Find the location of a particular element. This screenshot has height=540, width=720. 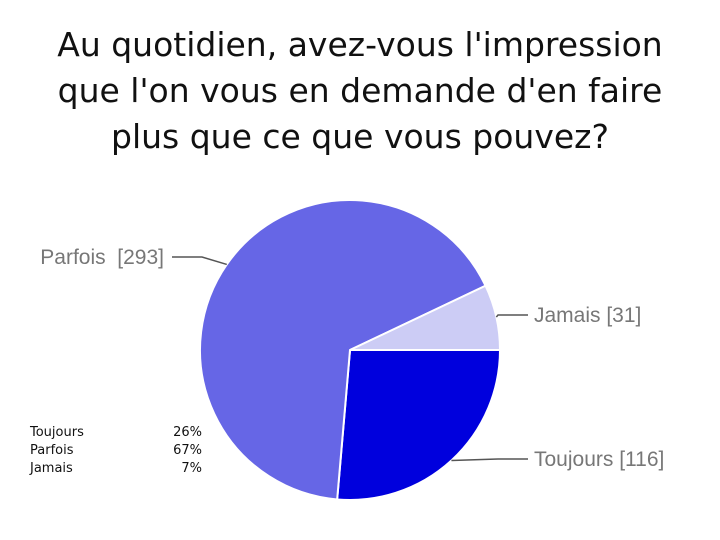

percent-table: Toujours 26% Parfois 67% Jamais 7% is located at coordinates (116, 451).